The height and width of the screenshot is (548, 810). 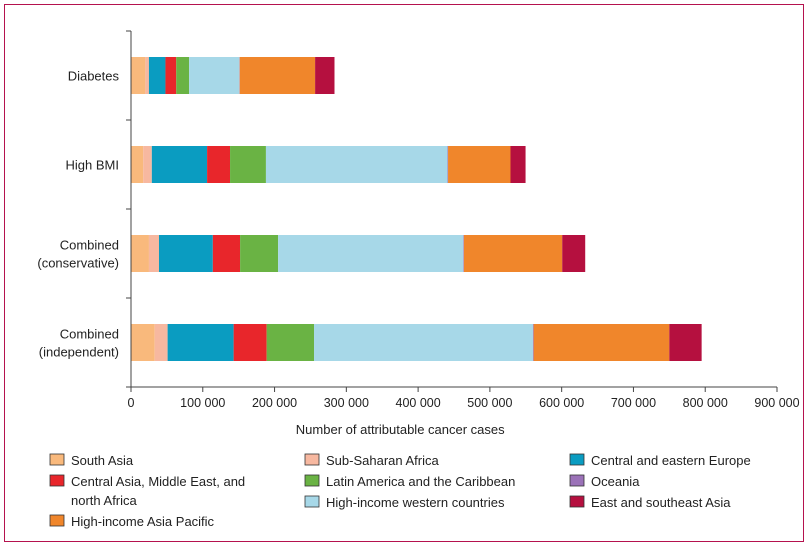 I want to click on x-tick-label: 500 000, so click(x=489, y=403).